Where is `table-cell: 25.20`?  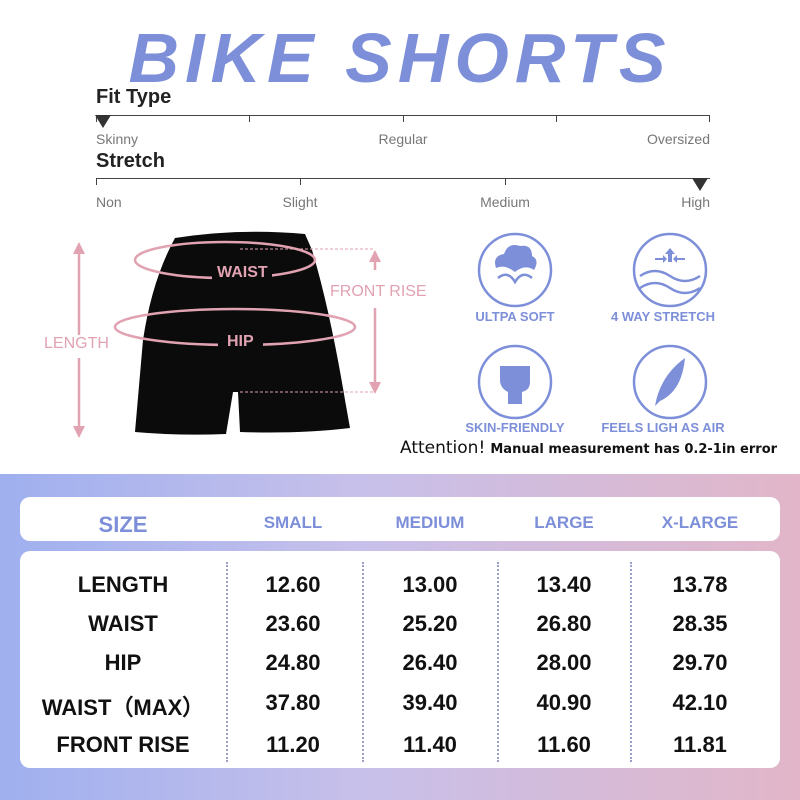
table-cell: 25.20 is located at coordinates (430, 623).